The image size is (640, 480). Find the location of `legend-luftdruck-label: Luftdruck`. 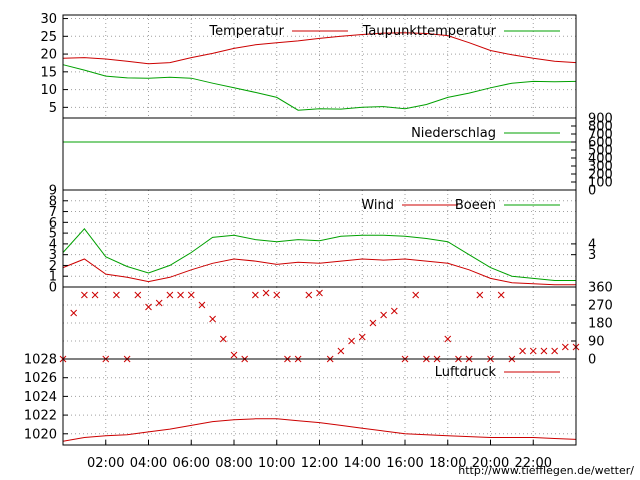

legend-luftdruck-label: Luftdruck is located at coordinates (466, 372).